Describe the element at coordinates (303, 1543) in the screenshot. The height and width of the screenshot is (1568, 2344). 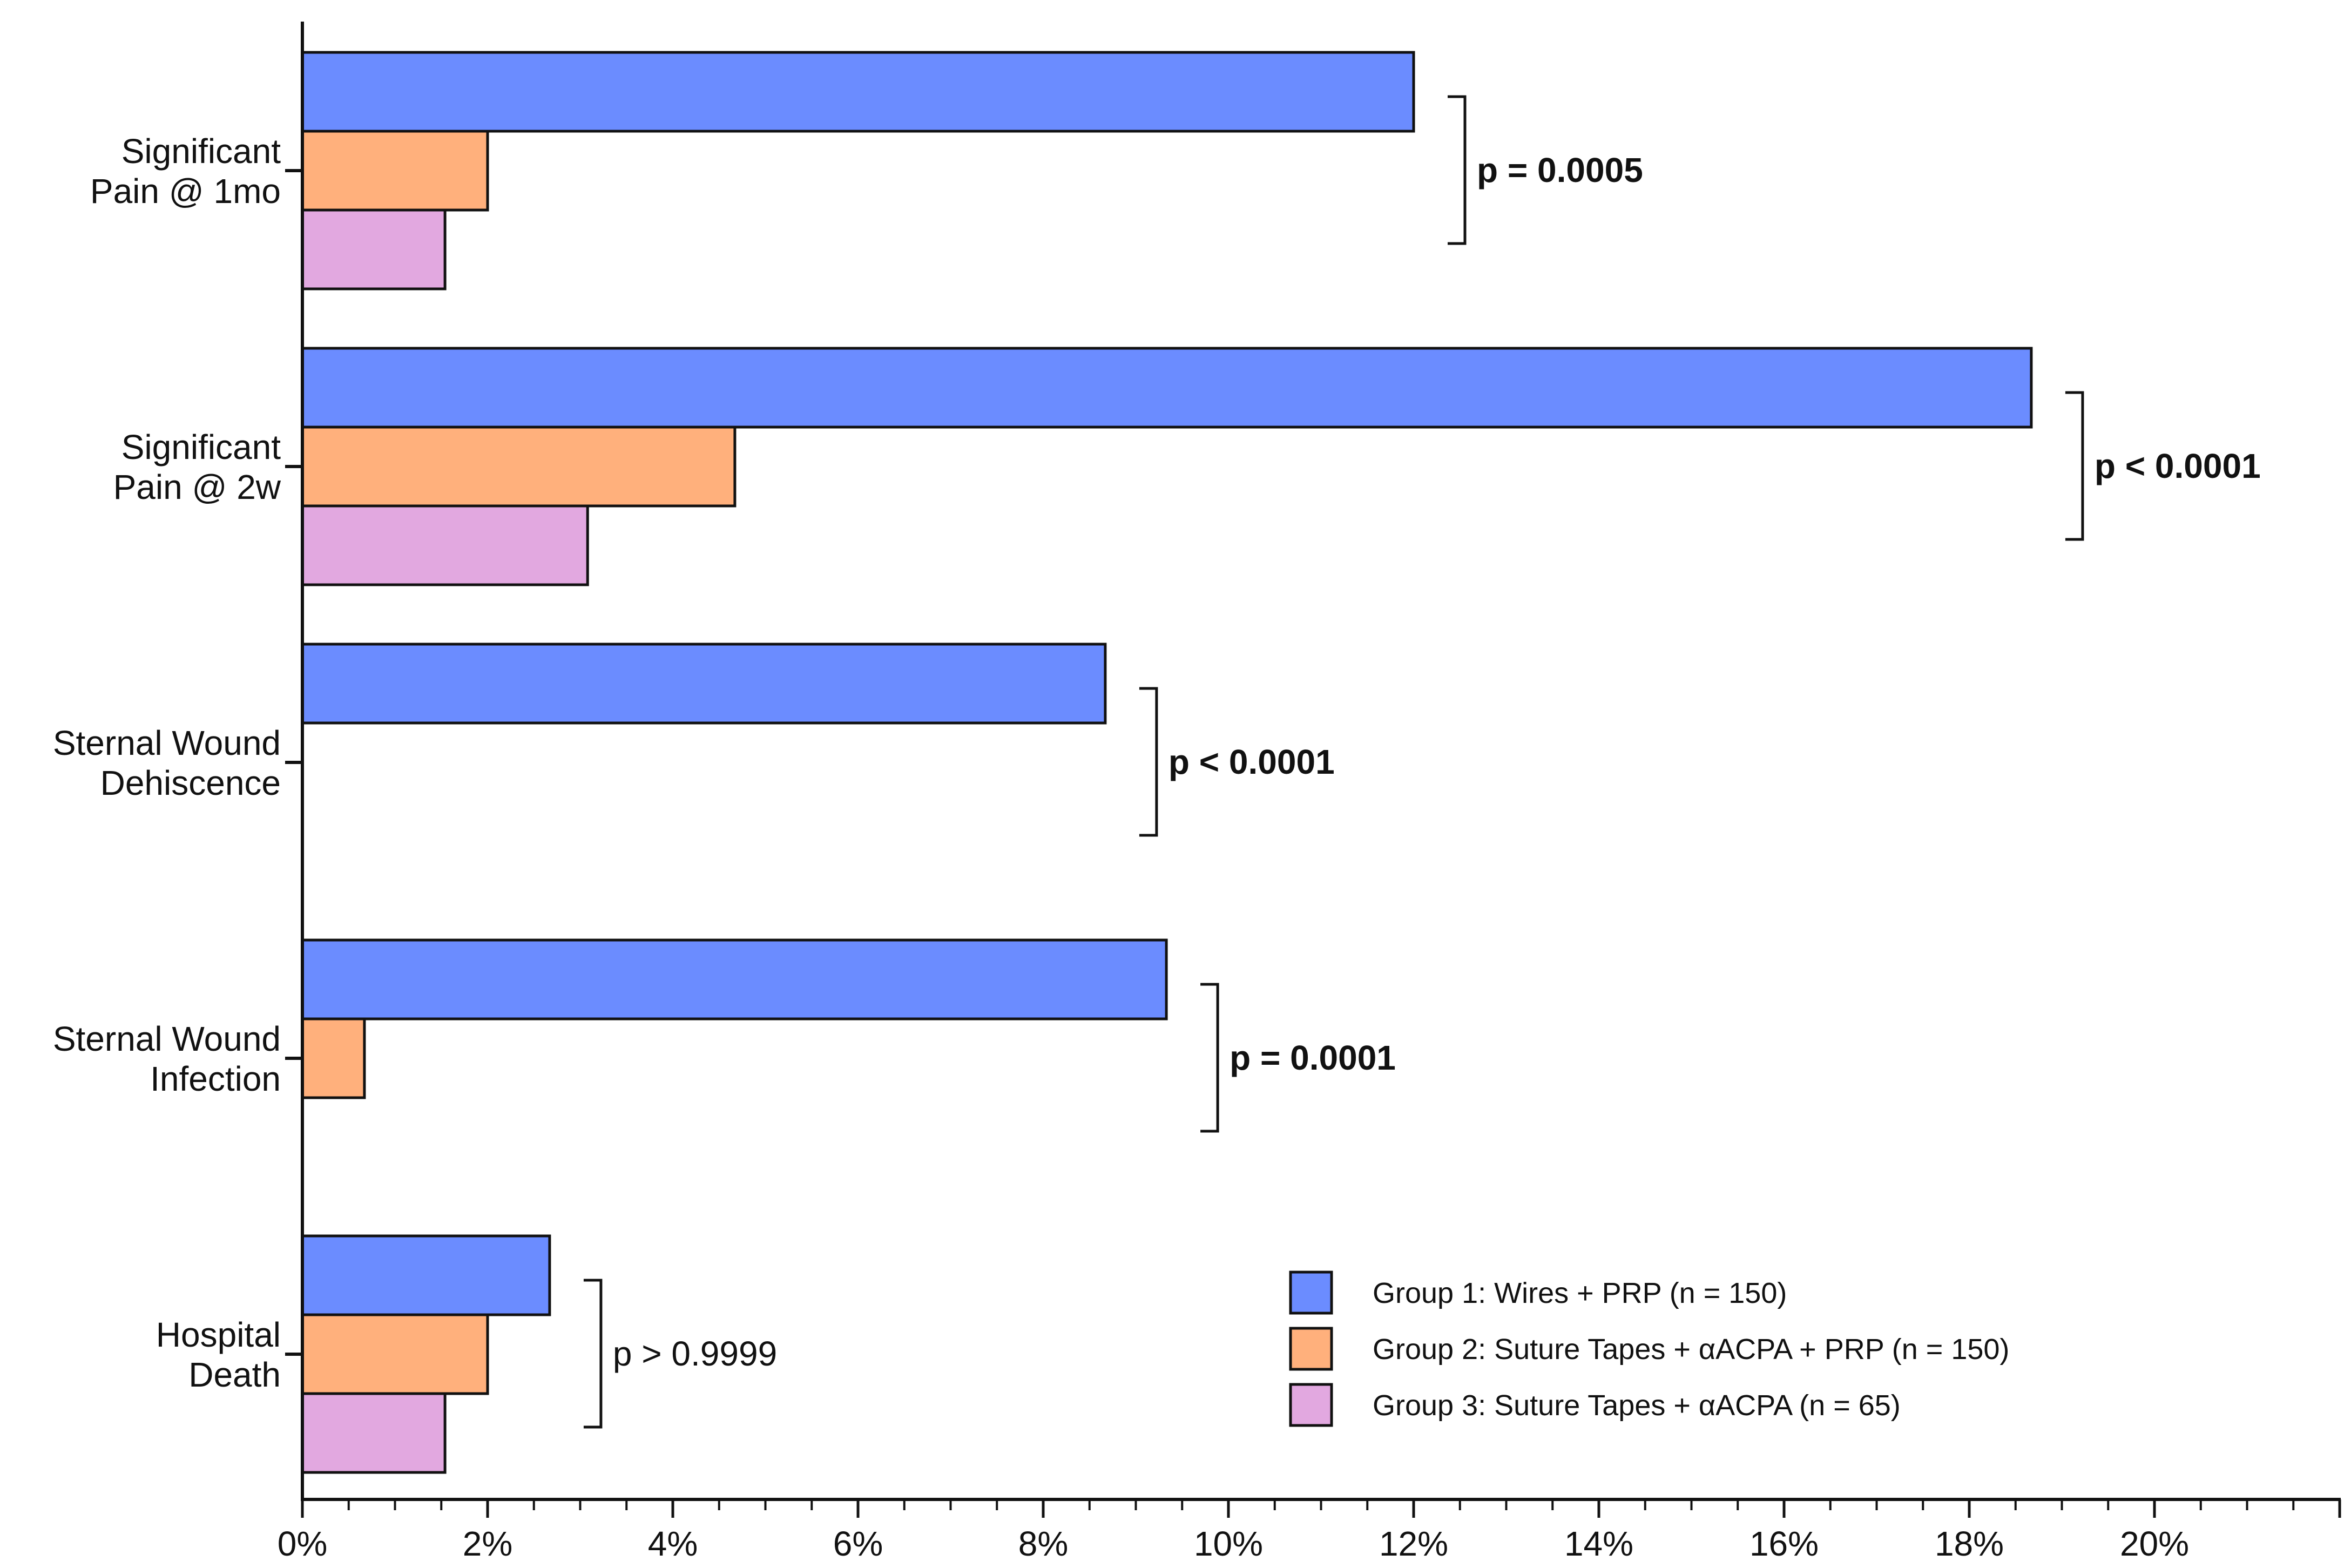
I see `x-tick-label: 0%` at that location.